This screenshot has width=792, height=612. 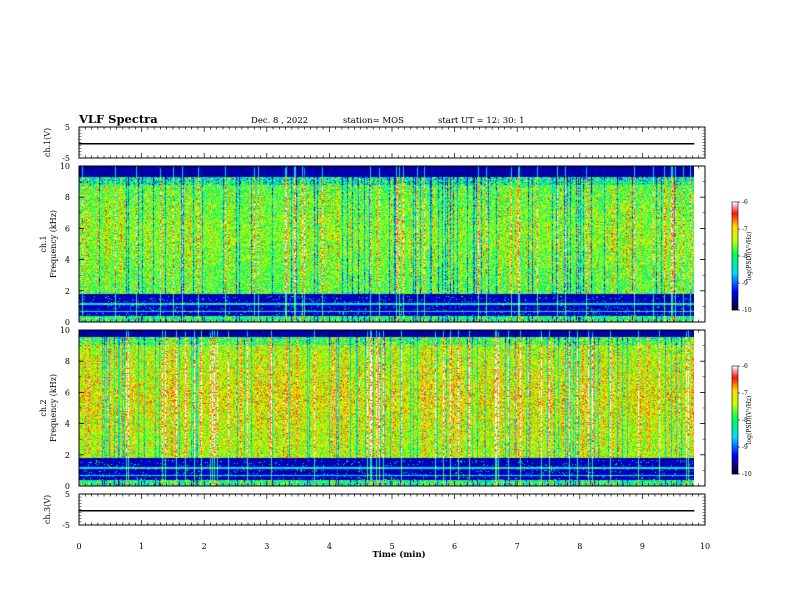 What do you see at coordinates (67, 197) in the screenshot?
I see `y-tick-label: 8` at bounding box center [67, 197].